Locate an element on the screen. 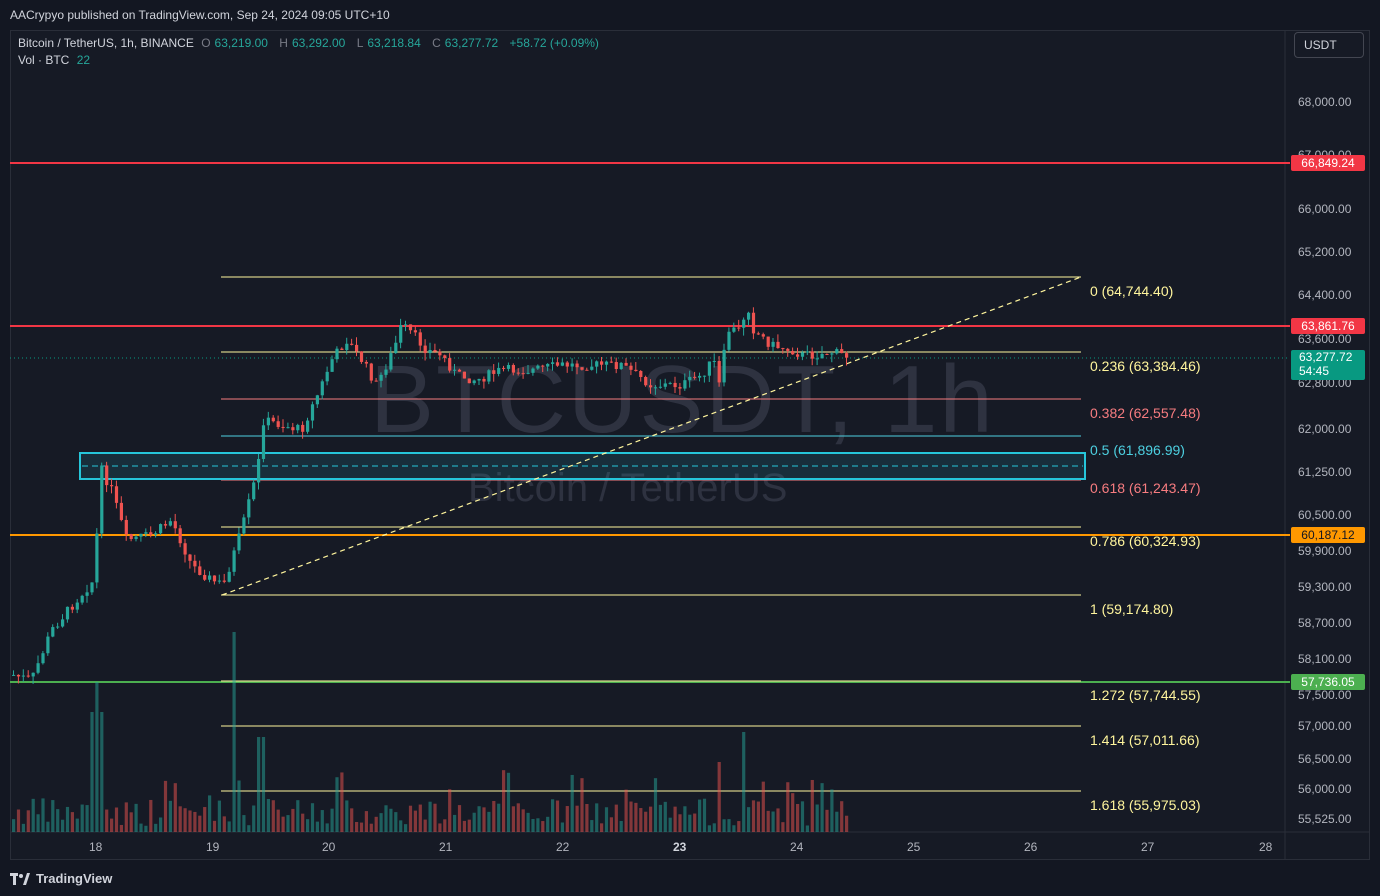 Image resolution: width=1380 pixels, height=896 pixels. time-axis-label: 28 is located at coordinates (1266, 847).